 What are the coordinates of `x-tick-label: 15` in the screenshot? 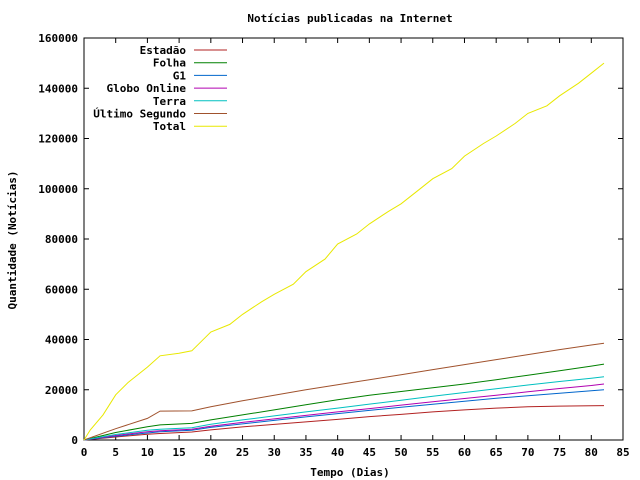 It's located at (178, 452).